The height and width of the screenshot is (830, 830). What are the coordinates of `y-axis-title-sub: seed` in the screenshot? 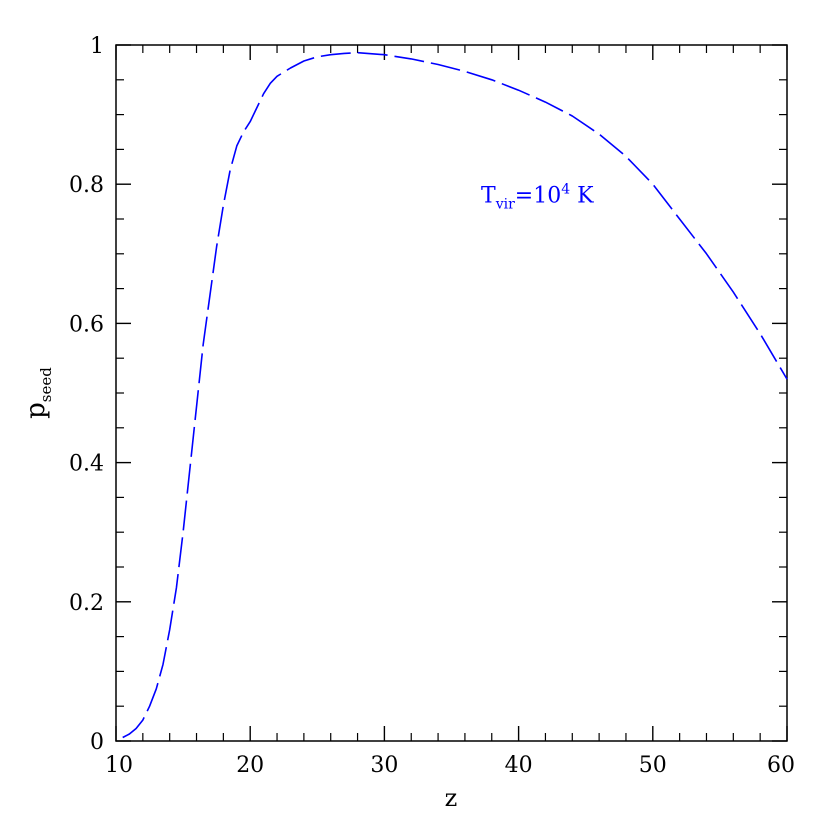 It's located at (46, 384).